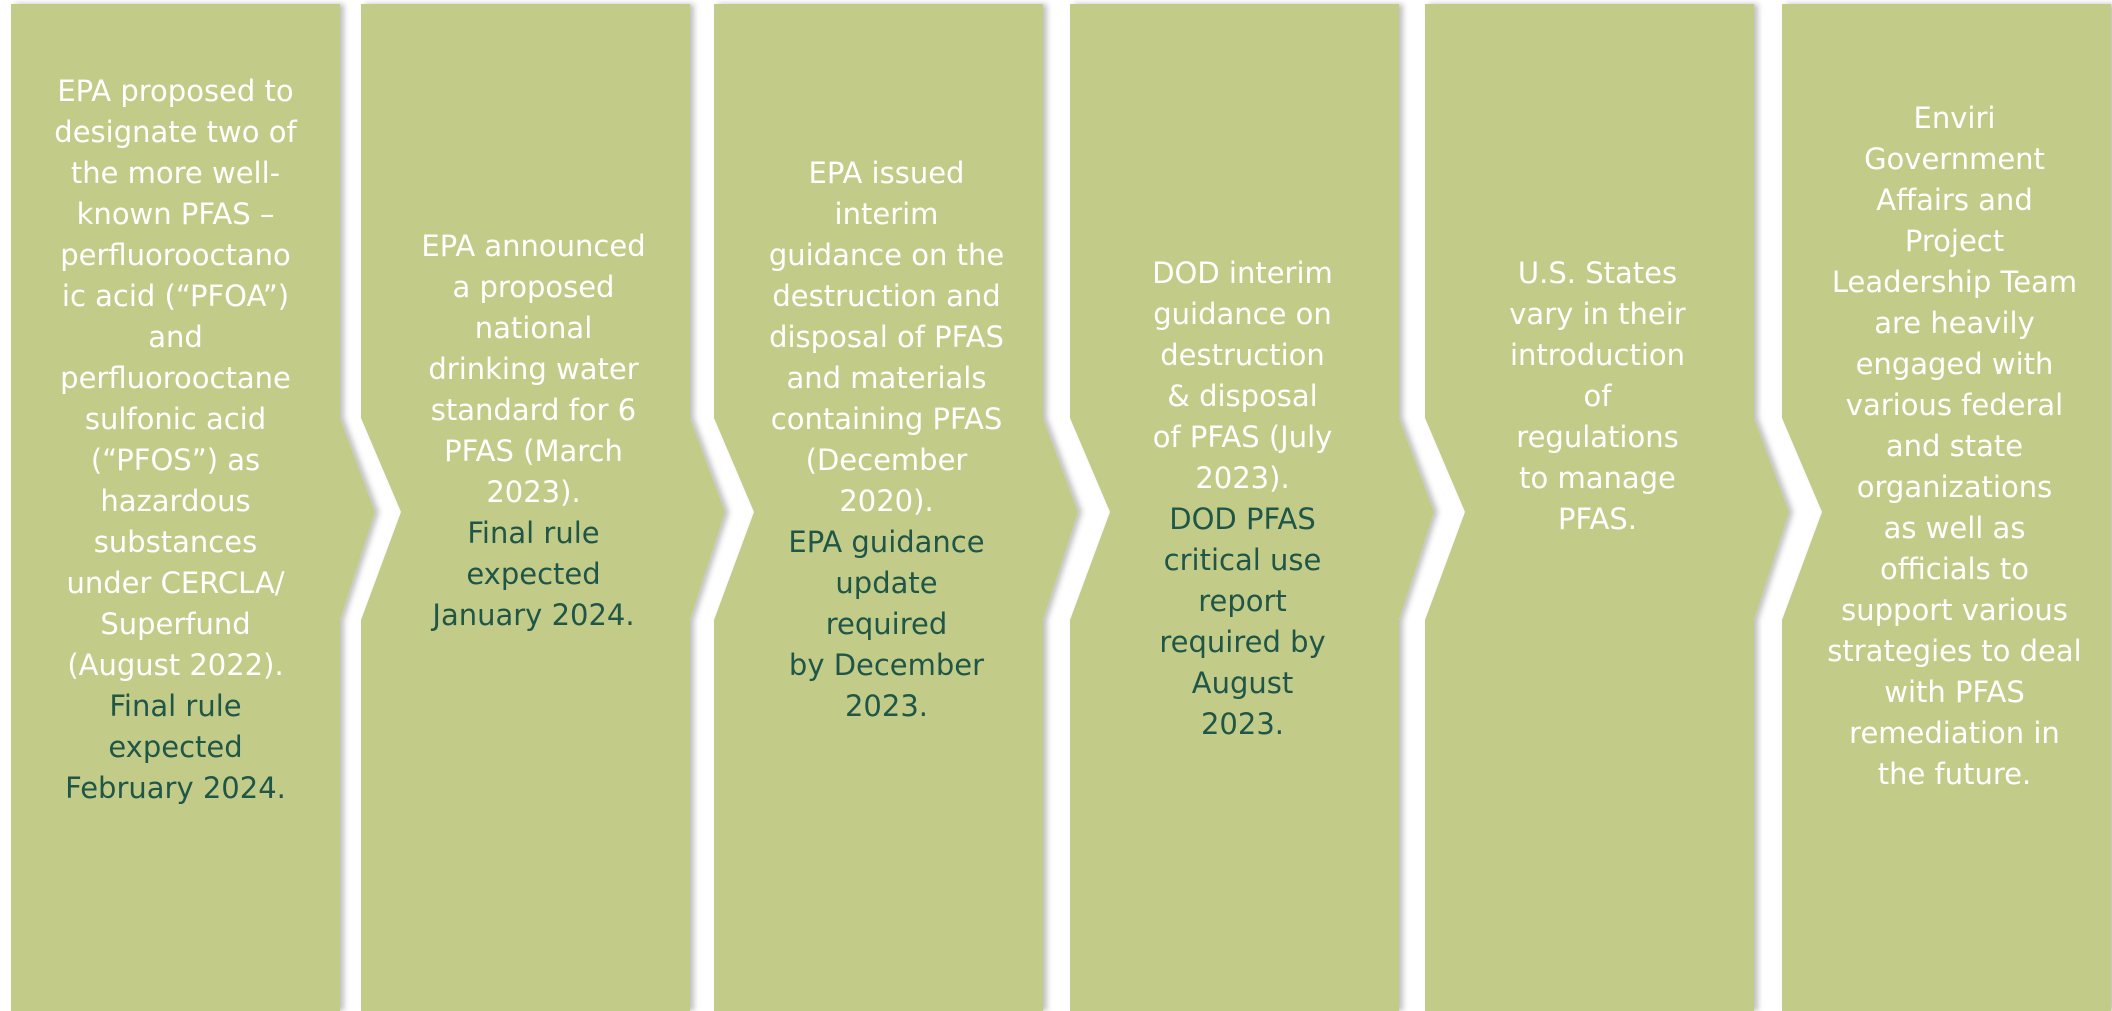 Image resolution: width=2112 pixels, height=1011 pixels. Describe the element at coordinates (1242, 519) in the screenshot. I see `step-note: DOD PFAS` at that location.